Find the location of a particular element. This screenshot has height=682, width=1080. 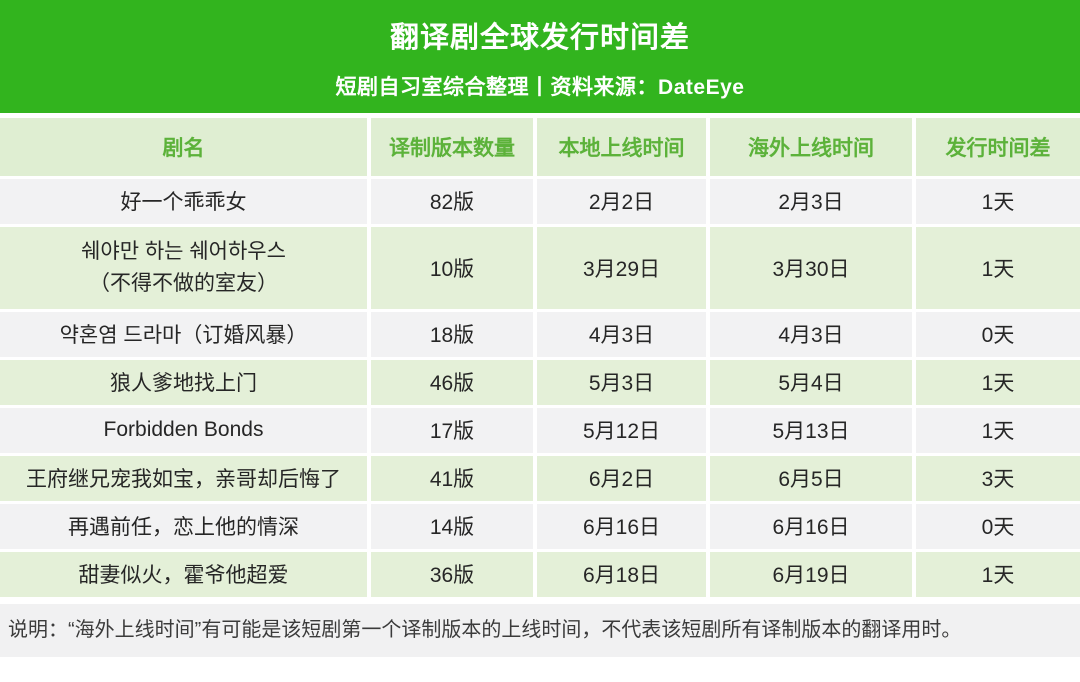

table-header-row: 剧名 译制版本数量 本地上线时间 海外上线时间 发行时间差 is located at coordinates (540, 148).